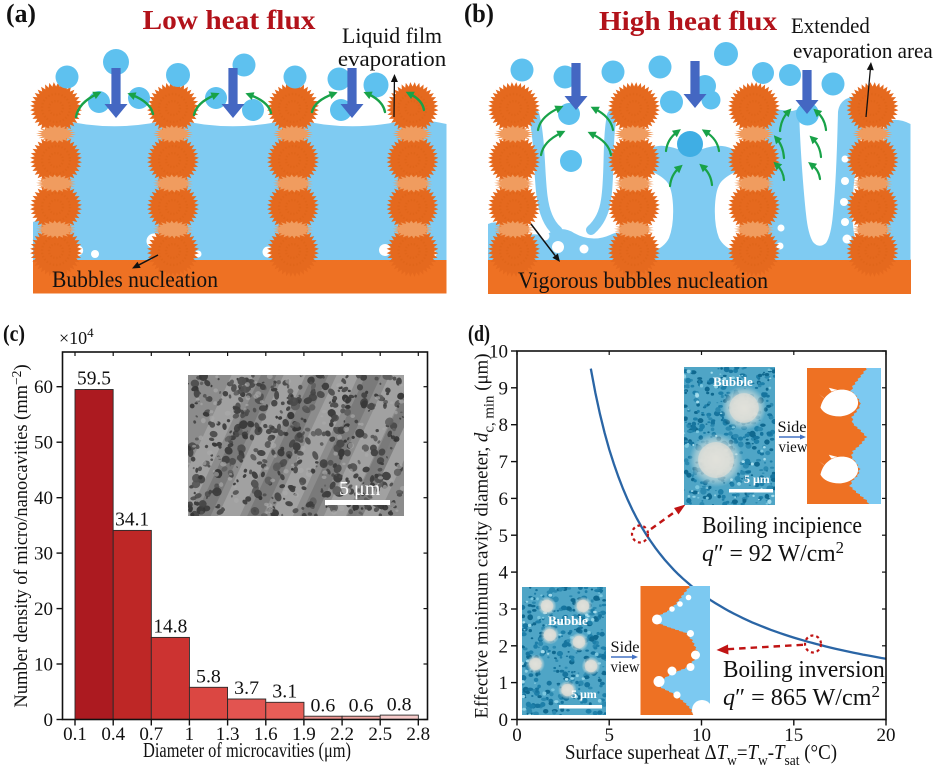 The image size is (936, 768). What do you see at coordinates (43, 443) in the screenshot?
I see `svg-text: 50` at bounding box center [43, 443].